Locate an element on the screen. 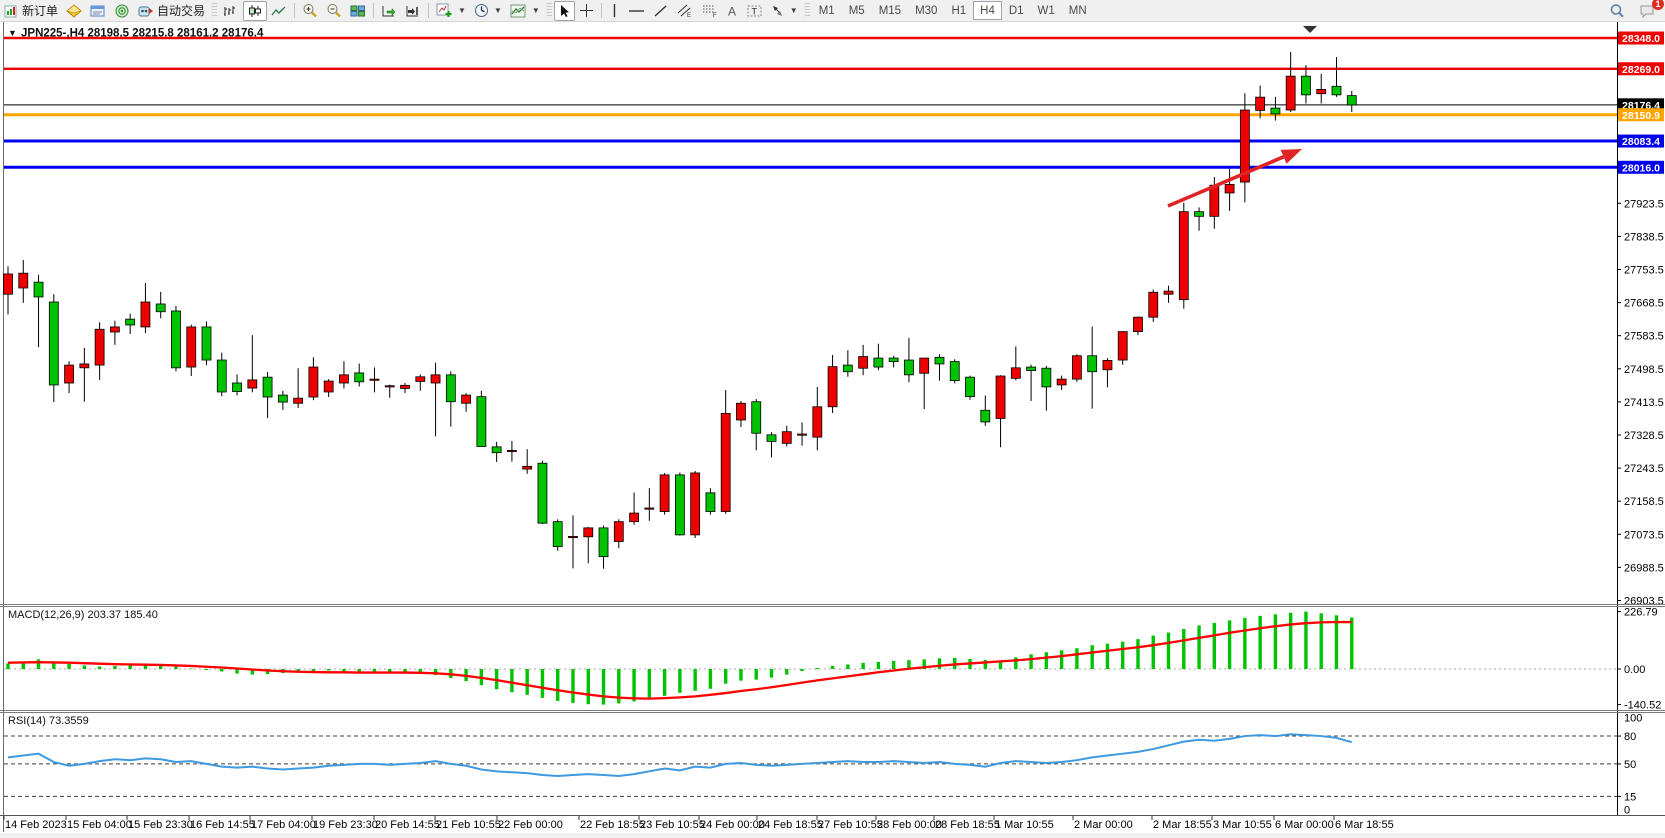  macd-pane: MACD(12,26,9) 203.37 185.40 is located at coordinates (810, 657).